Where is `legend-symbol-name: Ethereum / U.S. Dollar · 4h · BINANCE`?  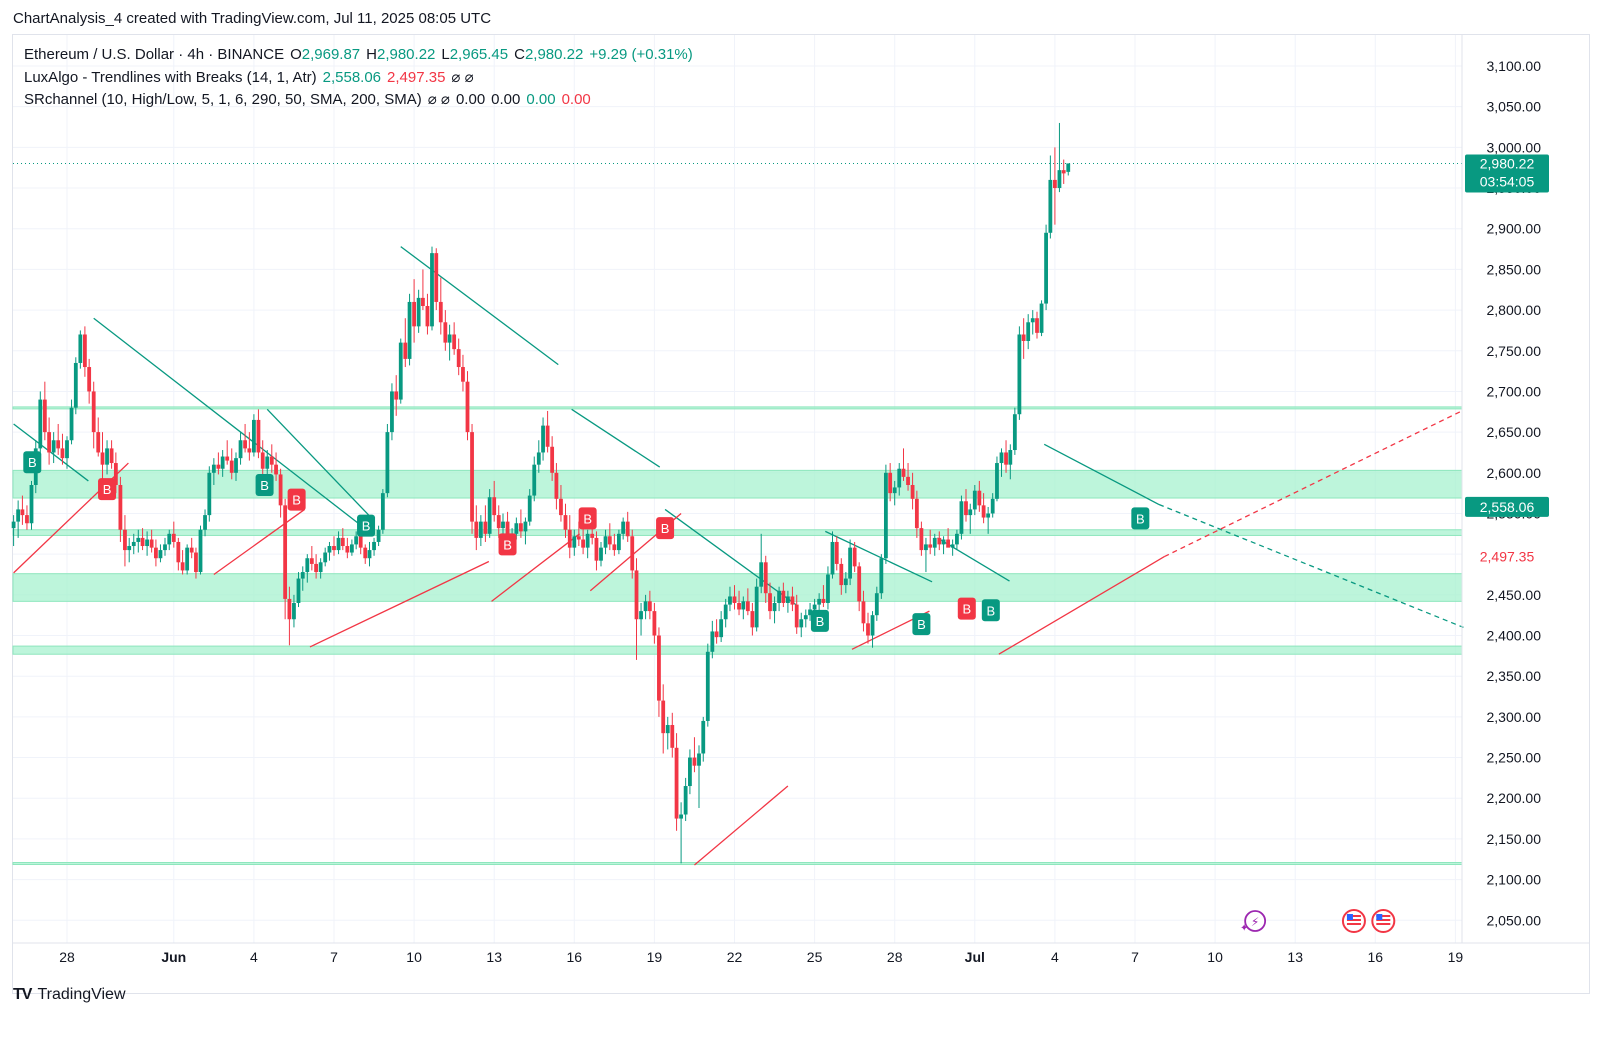 legend-symbol-name: Ethereum / U.S. Dollar · 4h · BINANCE is located at coordinates (154, 54).